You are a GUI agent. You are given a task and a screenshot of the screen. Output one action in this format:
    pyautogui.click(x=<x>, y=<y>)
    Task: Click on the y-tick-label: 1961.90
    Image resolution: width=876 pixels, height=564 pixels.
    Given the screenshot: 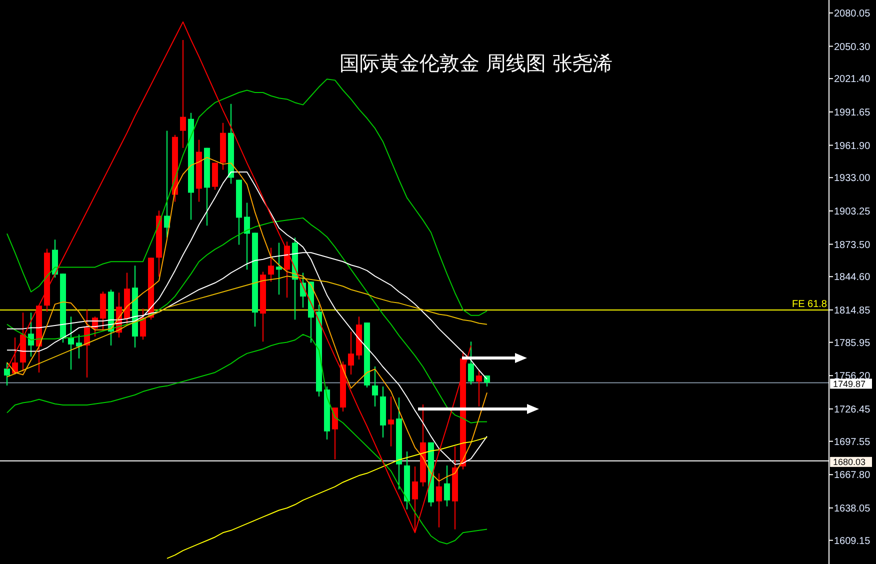 What is the action you would take?
    pyautogui.click(x=852, y=146)
    